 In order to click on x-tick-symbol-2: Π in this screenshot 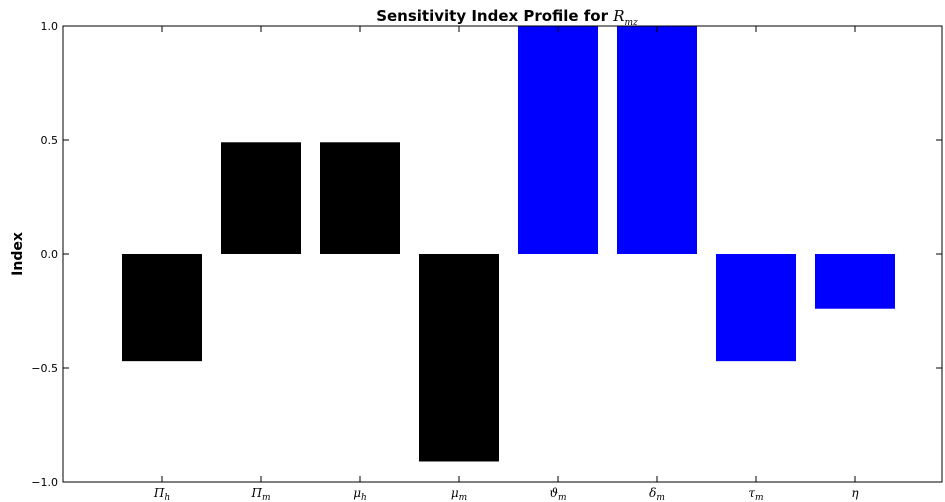, I will do `click(256, 493)`.